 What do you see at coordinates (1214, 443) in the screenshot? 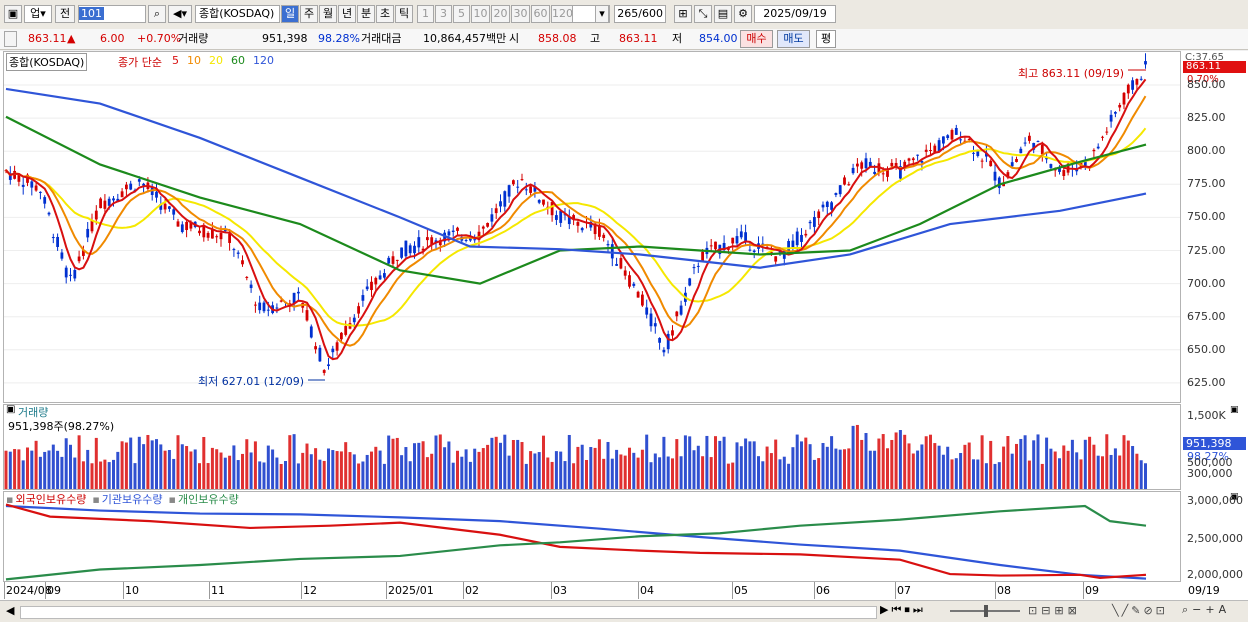
I see `volume-tag: 951,398` at bounding box center [1214, 443].